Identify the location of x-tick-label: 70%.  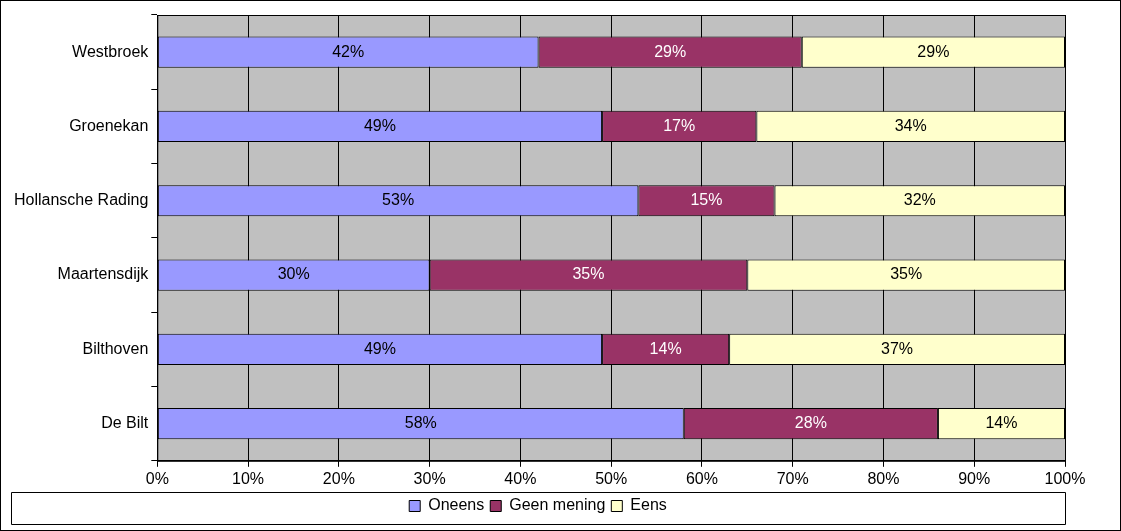
(792, 478).